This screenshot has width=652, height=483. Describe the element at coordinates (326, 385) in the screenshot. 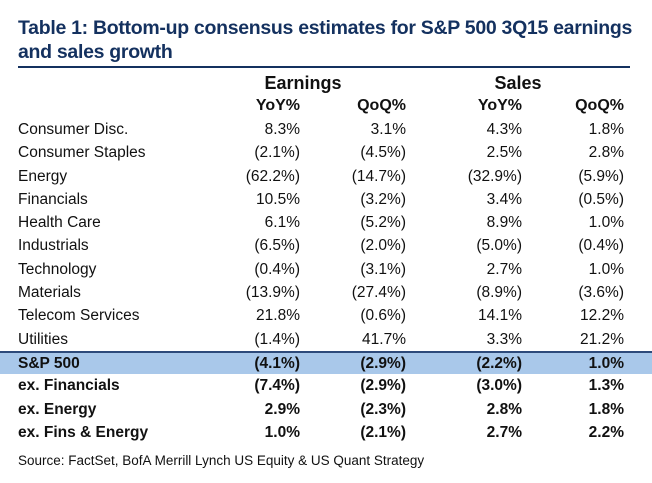

I see `summary-row: ex. Financials (7.4%) (2.9%) (3.0%) 1.3%` at that location.